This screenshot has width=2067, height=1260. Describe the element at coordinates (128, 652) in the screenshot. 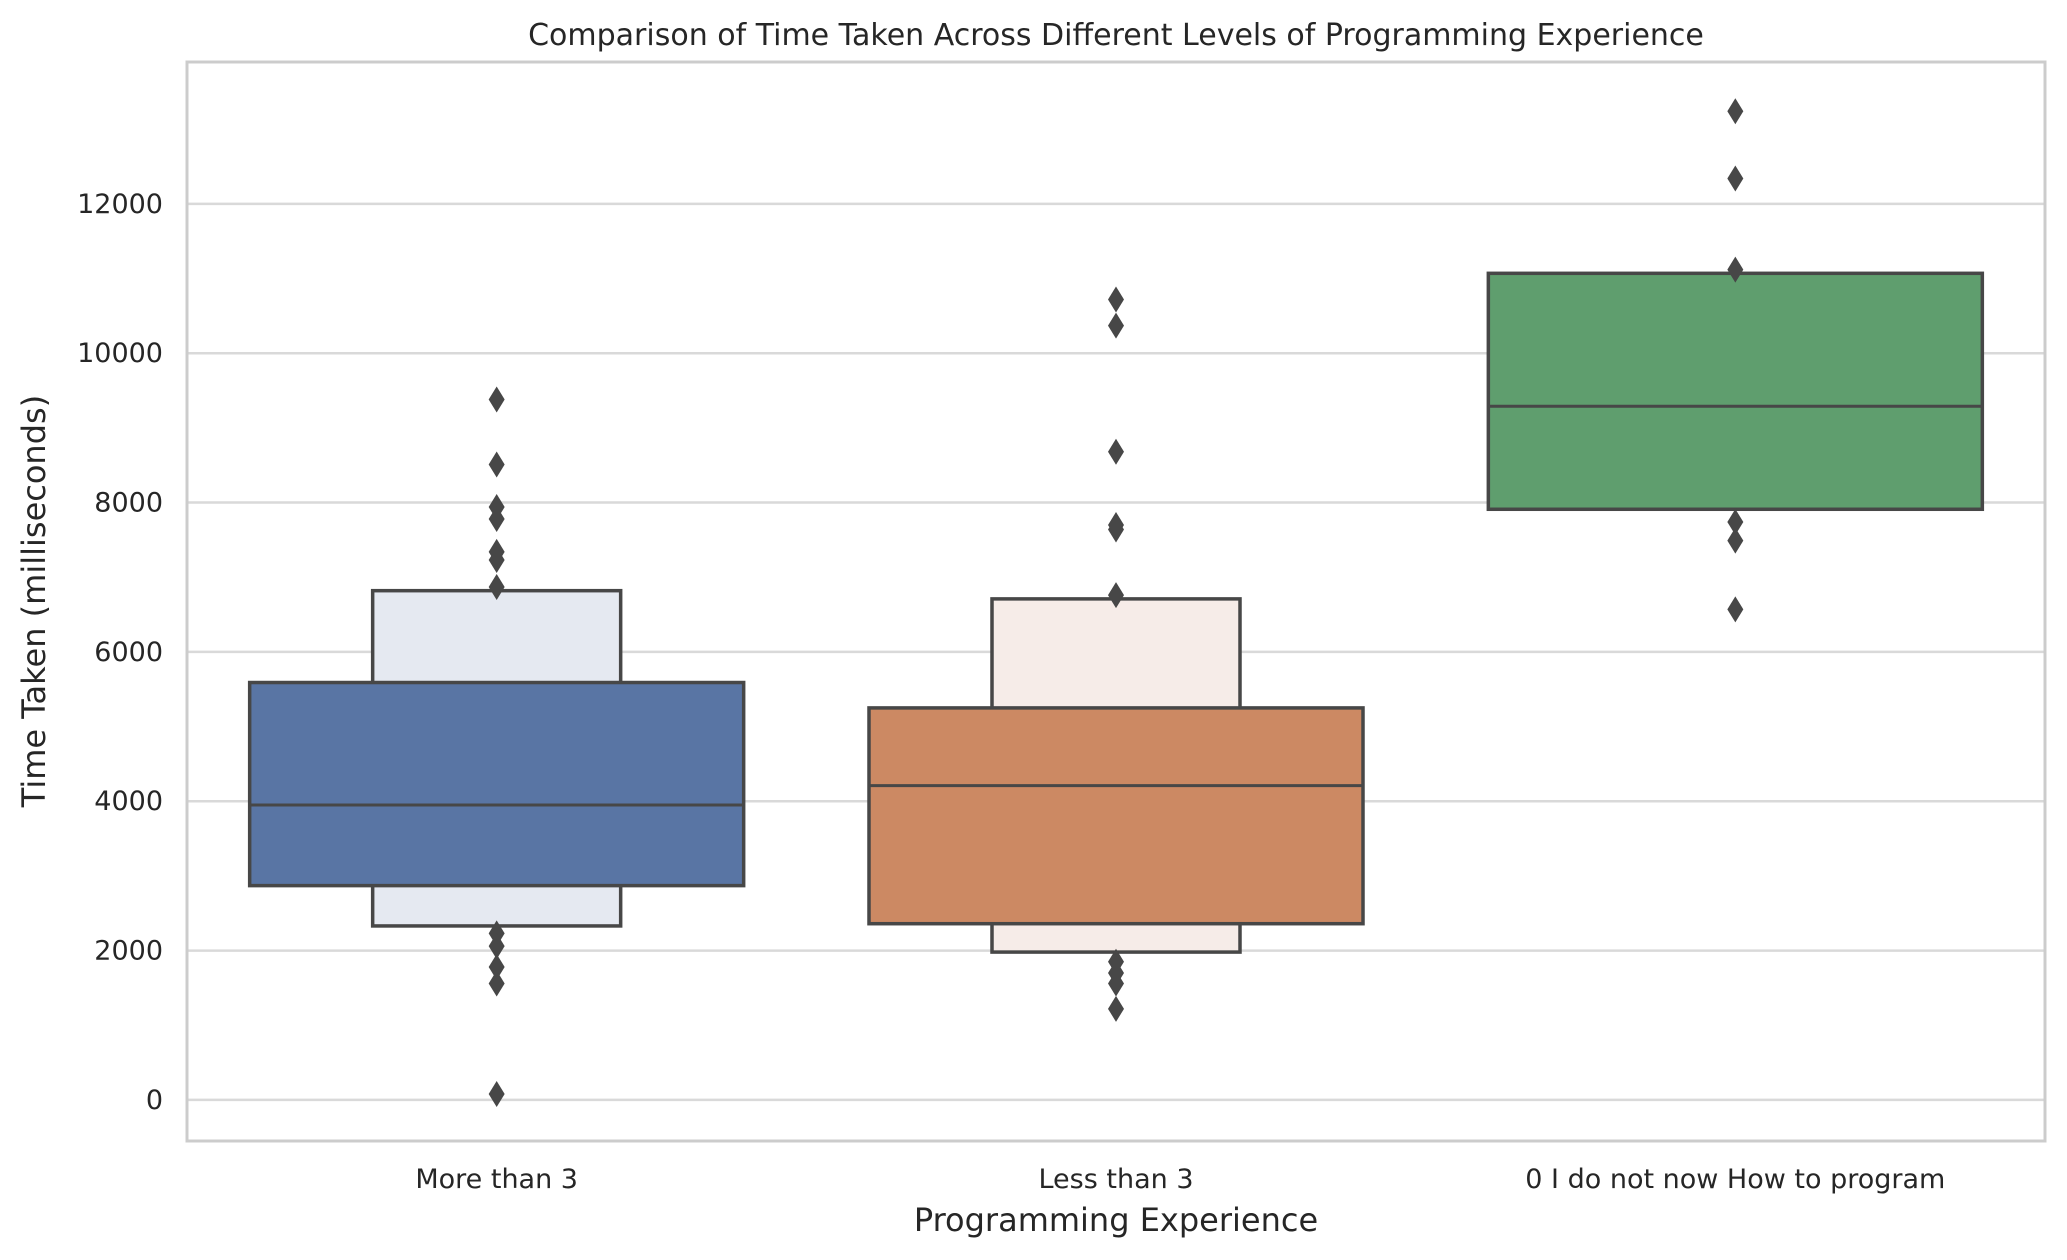

I see `y-tick-label: 6000` at that location.